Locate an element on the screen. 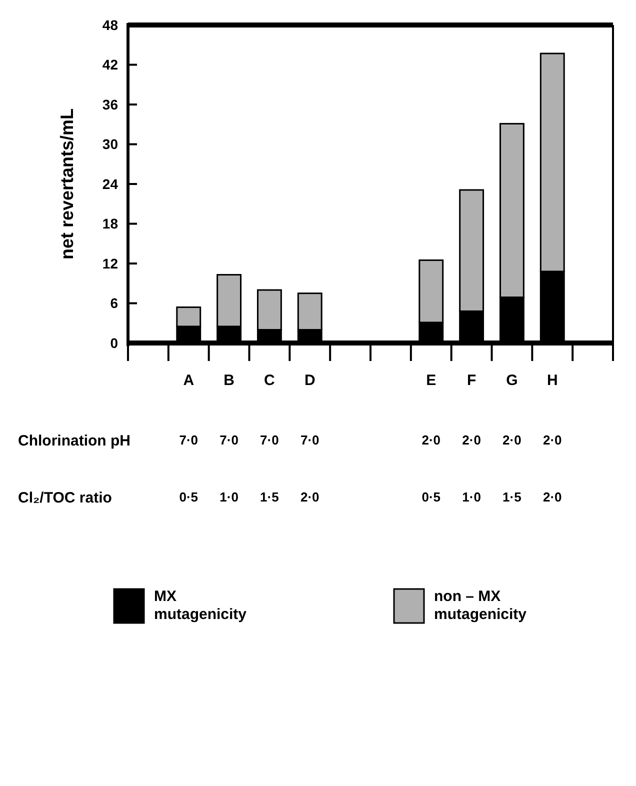 The image size is (636, 786). text: Chlorination pH is located at coordinates (74, 441).